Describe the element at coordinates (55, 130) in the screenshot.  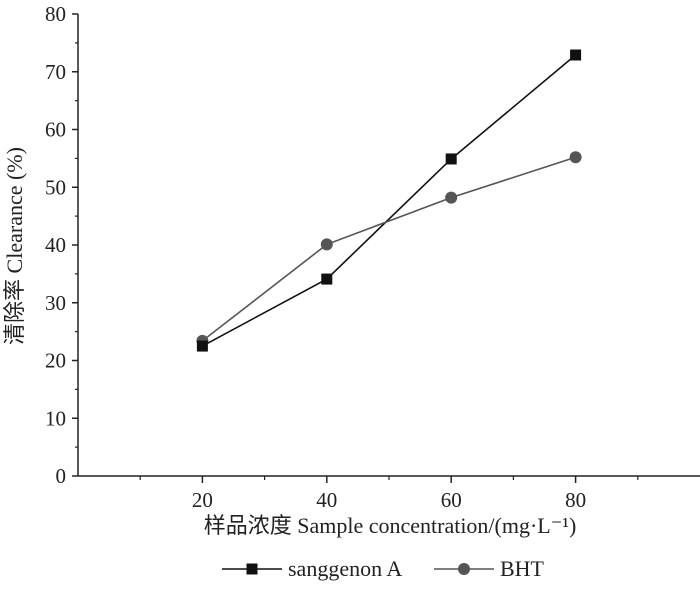
I see `y-tick-label: 60` at that location.